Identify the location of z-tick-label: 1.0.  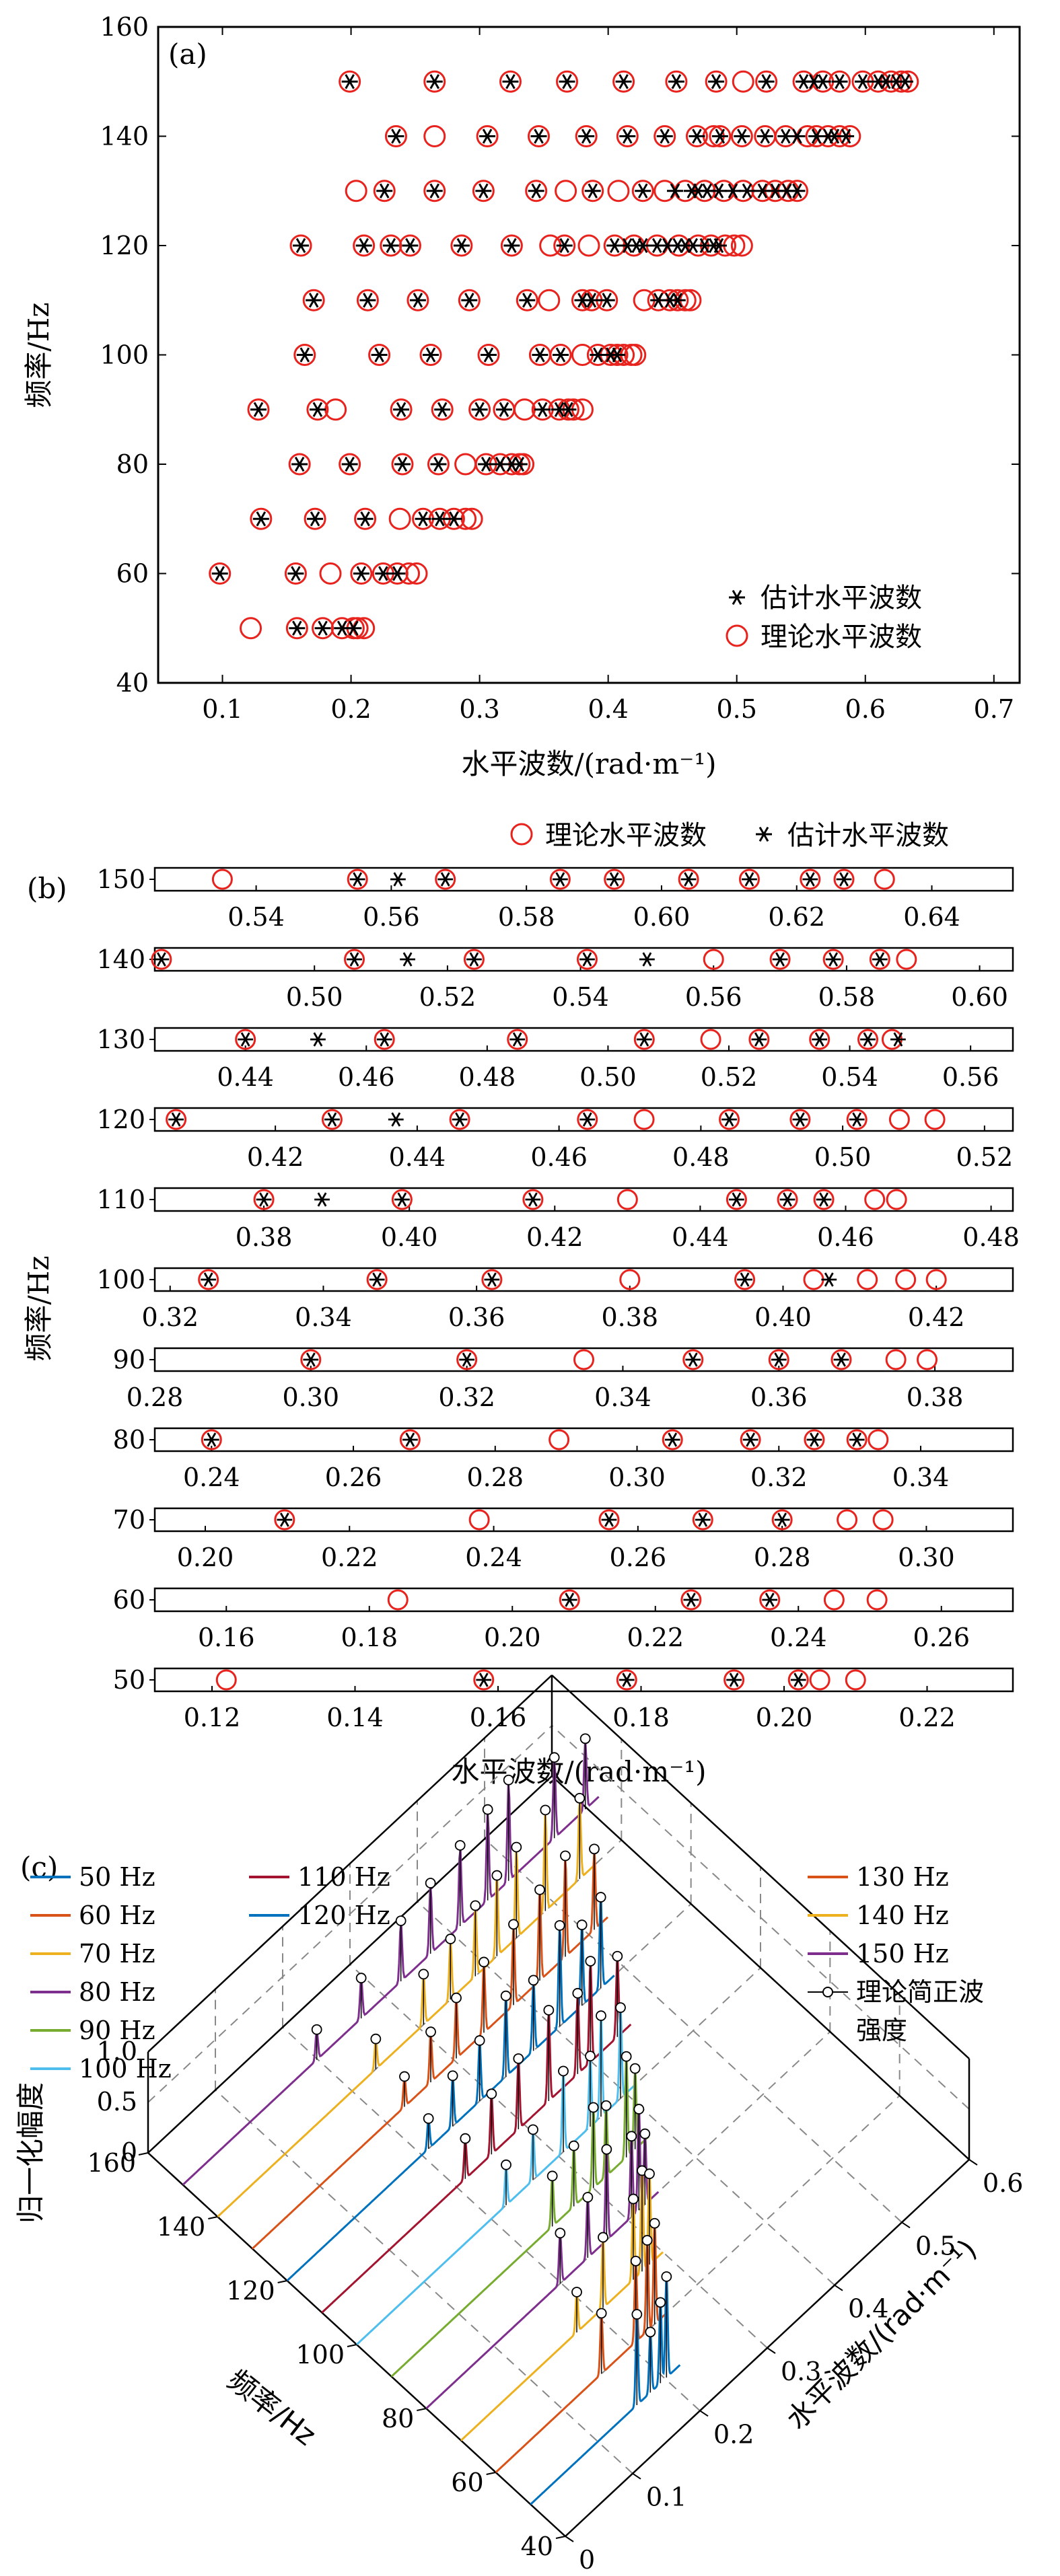
(117, 2051).